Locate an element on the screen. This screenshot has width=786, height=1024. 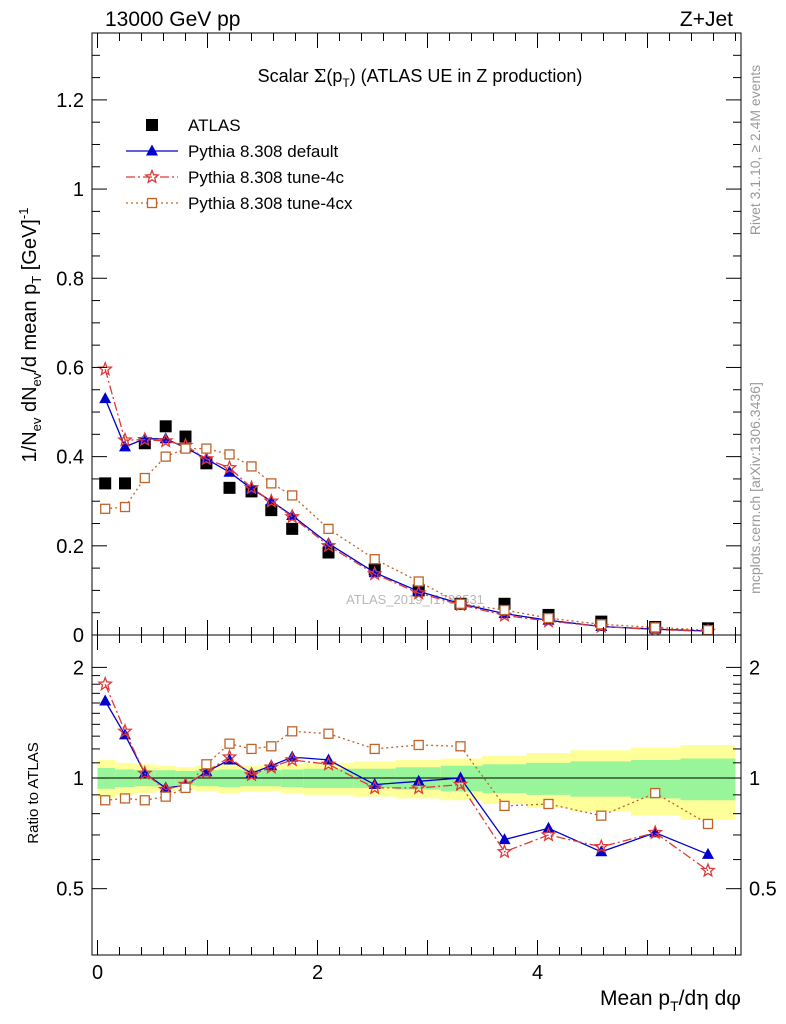
main-y-tick-label: 1 is located at coordinates (78, 190).